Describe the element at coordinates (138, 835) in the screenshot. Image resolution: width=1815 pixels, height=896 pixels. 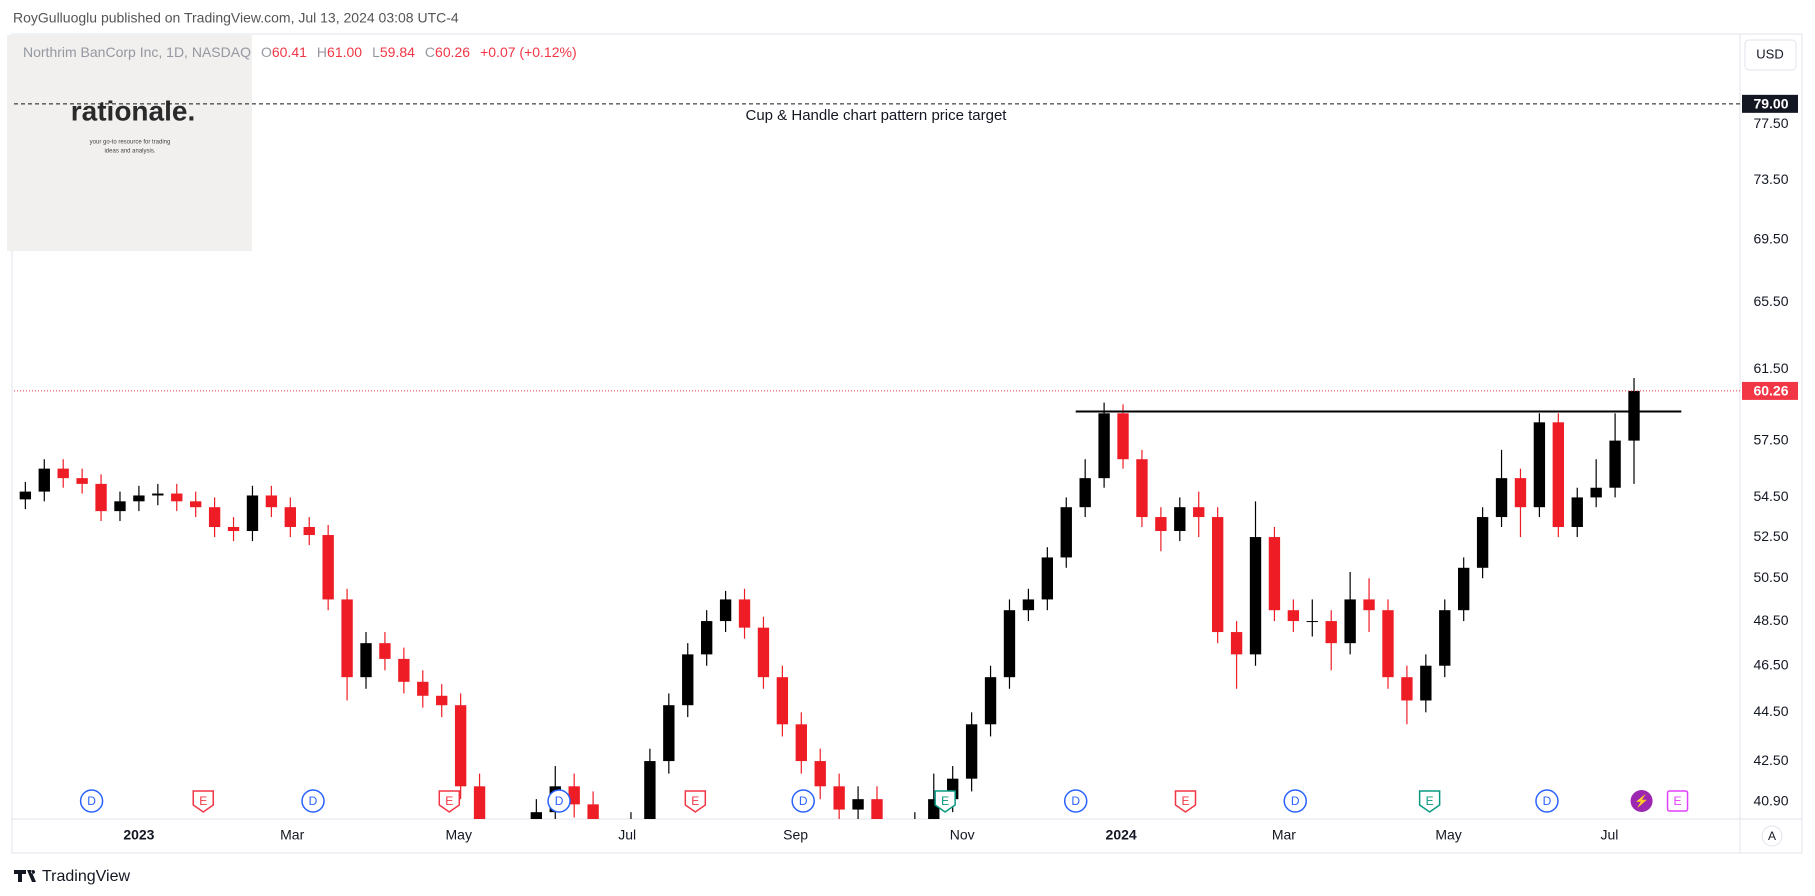
I see `x-tick-label: 2023` at that location.